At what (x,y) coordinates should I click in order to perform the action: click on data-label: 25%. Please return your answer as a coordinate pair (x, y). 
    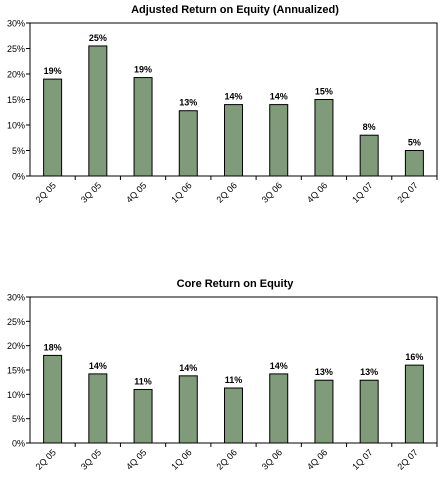
    Looking at the image, I should click on (98, 38).